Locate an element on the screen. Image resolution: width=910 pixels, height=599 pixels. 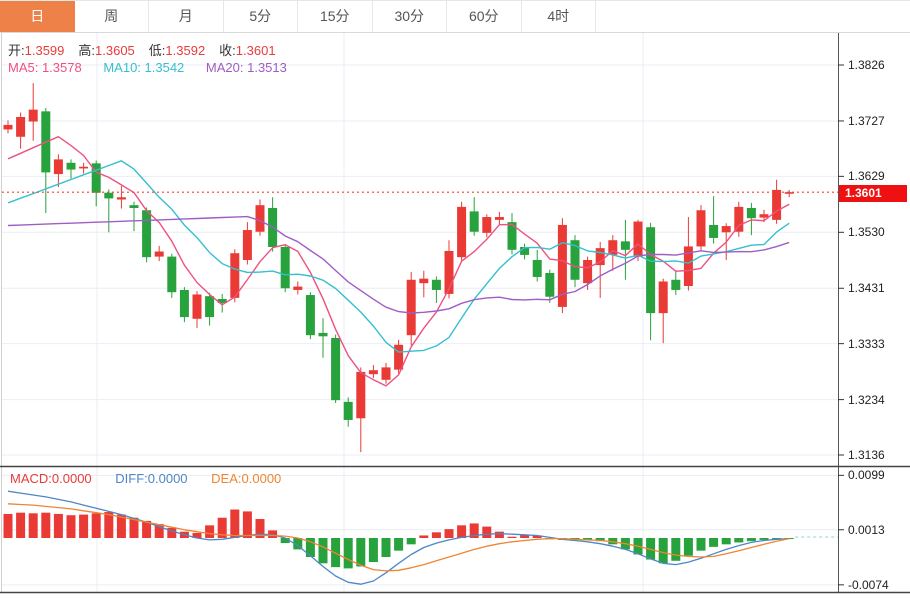
macd-legend: MACD:0.0000 DIFF:0.0000 DEA:0.0000 is located at coordinates (155, 478).